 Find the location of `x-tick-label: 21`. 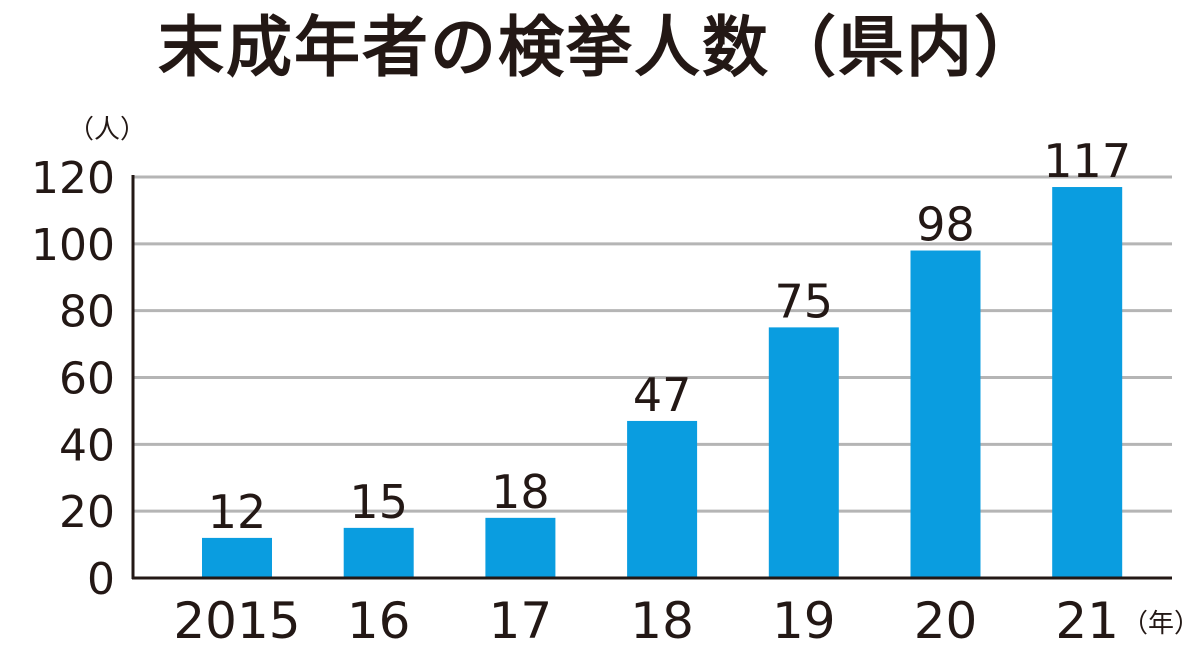

x-tick-label: 21 is located at coordinates (1087, 621).